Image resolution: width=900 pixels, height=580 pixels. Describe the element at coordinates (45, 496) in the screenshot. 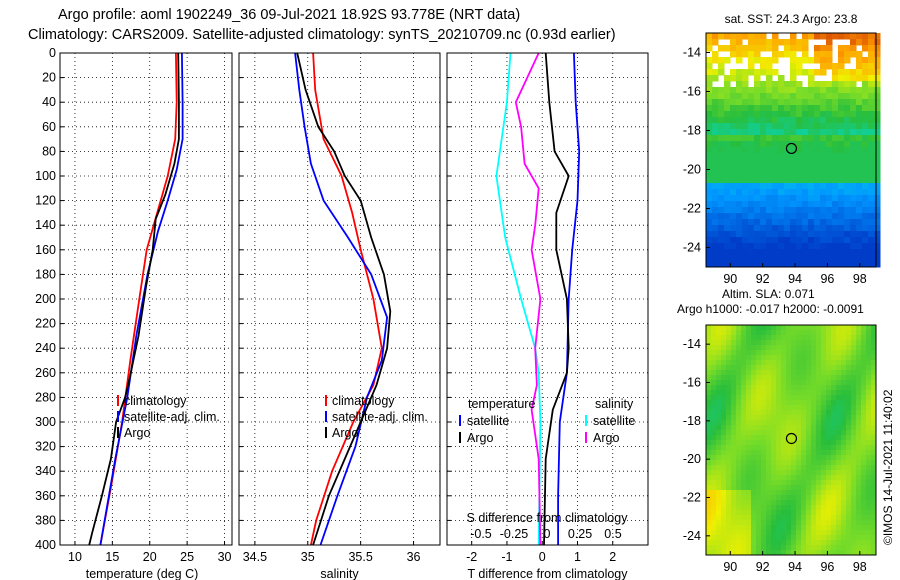

I see `y-tick-label: 360` at that location.